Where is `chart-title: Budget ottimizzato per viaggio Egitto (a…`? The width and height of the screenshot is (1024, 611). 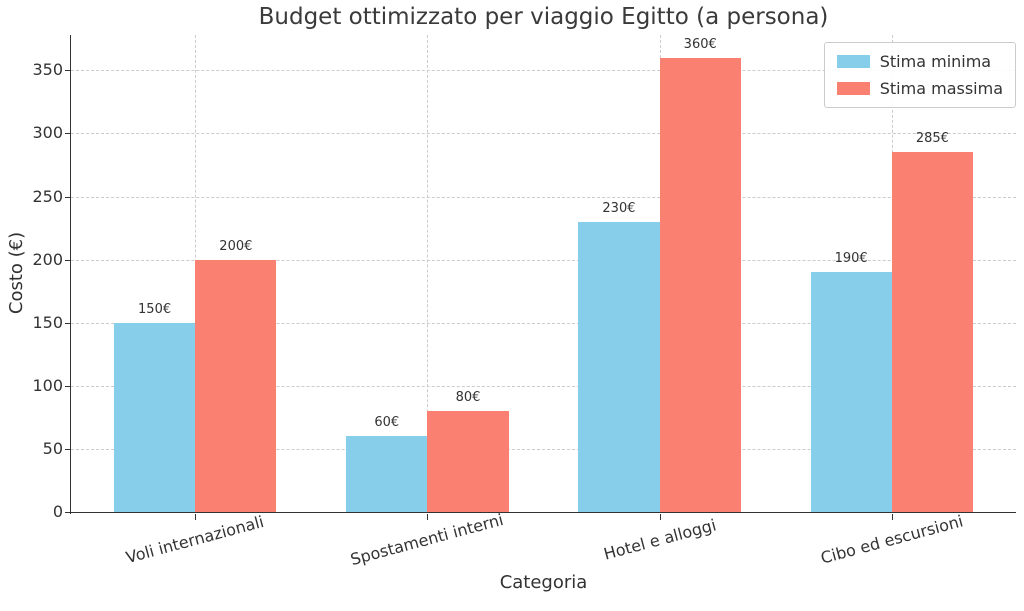 chart-title: Budget ottimizzato per viaggio Egitto (a… is located at coordinates (543, 17).